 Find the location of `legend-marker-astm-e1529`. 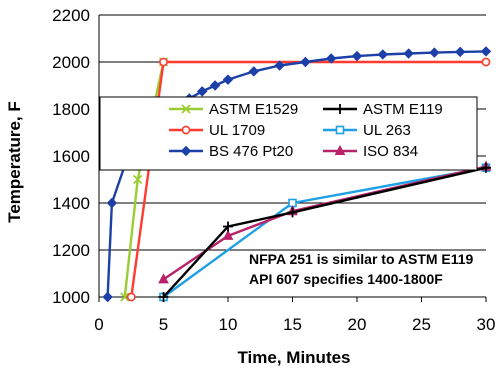

legend-marker-astm-e1529 is located at coordinates (186, 109).